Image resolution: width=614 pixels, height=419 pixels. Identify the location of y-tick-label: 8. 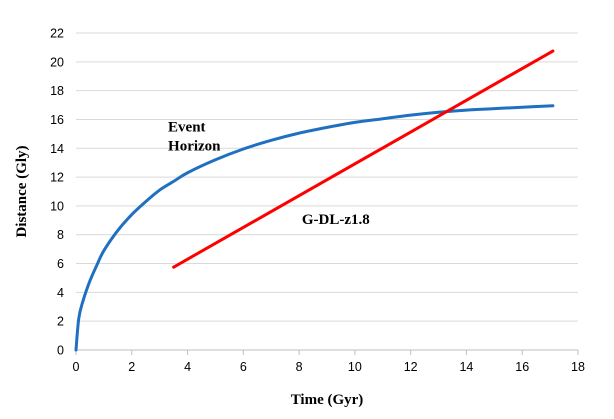
(60, 235).